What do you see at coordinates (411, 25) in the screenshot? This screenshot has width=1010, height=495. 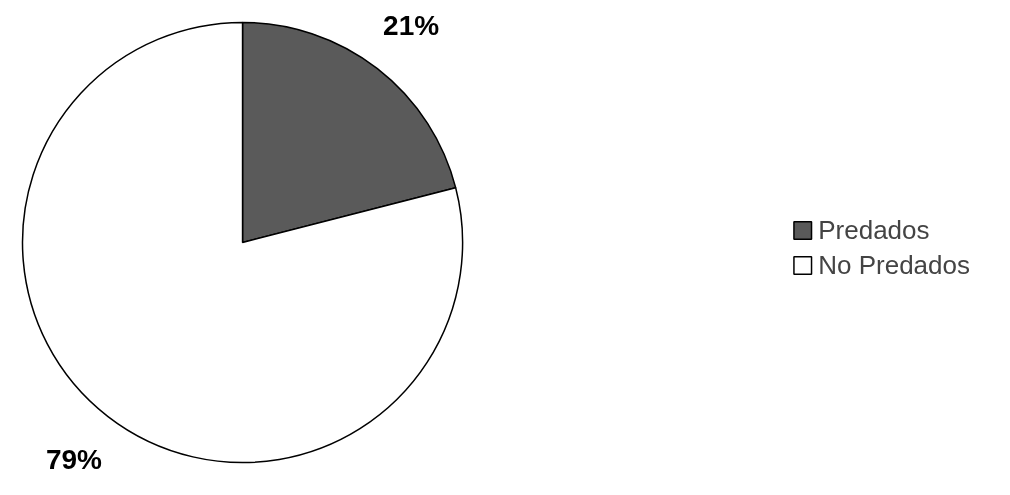 I see `data-label: 21%` at bounding box center [411, 25].